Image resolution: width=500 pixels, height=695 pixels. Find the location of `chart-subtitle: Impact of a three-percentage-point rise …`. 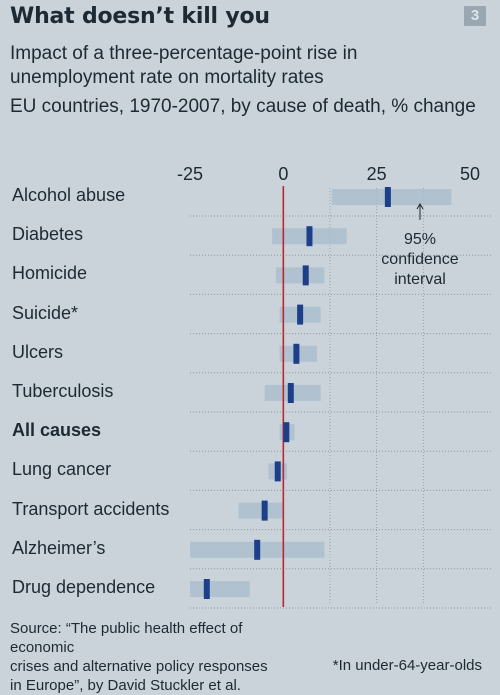

chart-subtitle: Impact of a three-percentage-point rise … is located at coordinates (184, 65).